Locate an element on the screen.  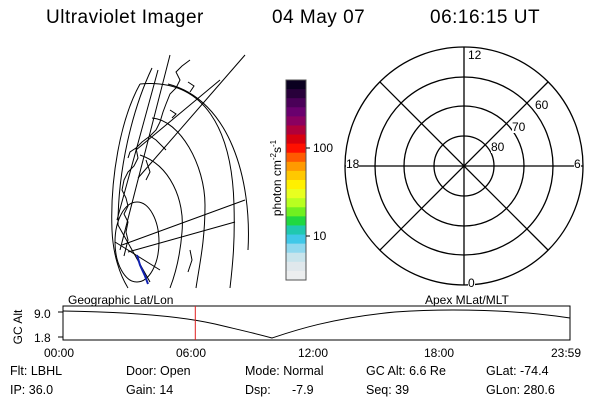
status-dsp-value: -7.9 is located at coordinates (303, 390).